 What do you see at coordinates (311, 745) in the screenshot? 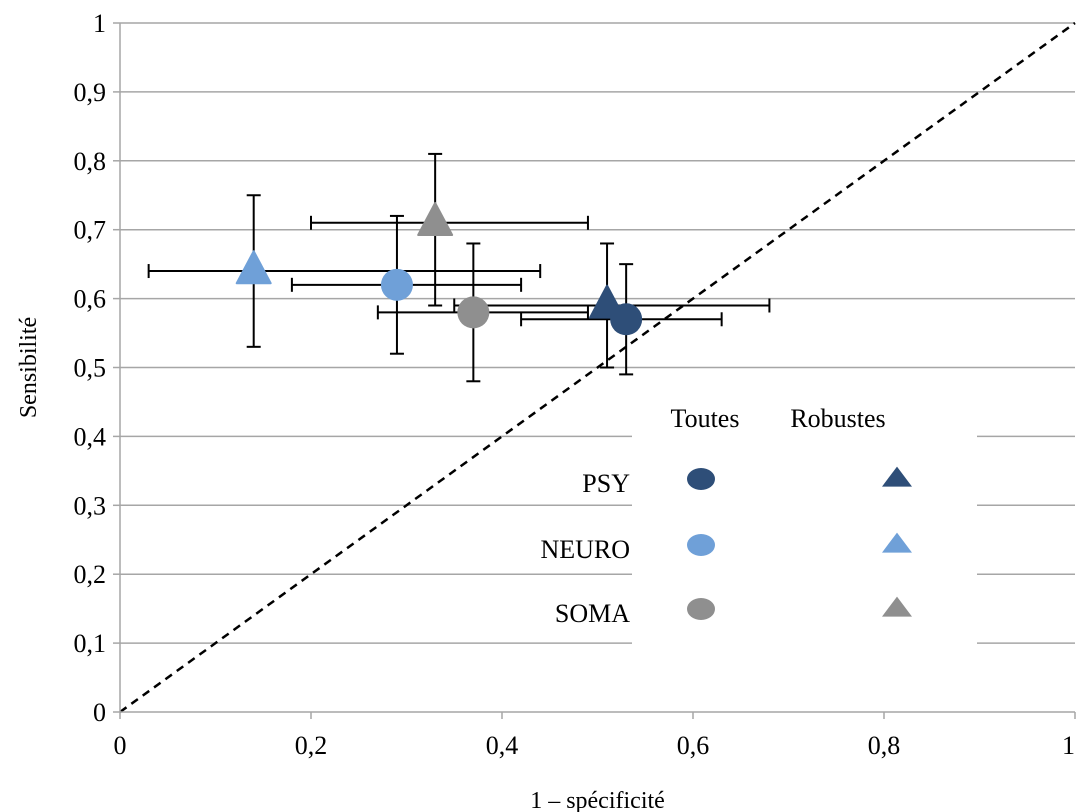
I see `x-tick-label: 0,2` at bounding box center [311, 745].